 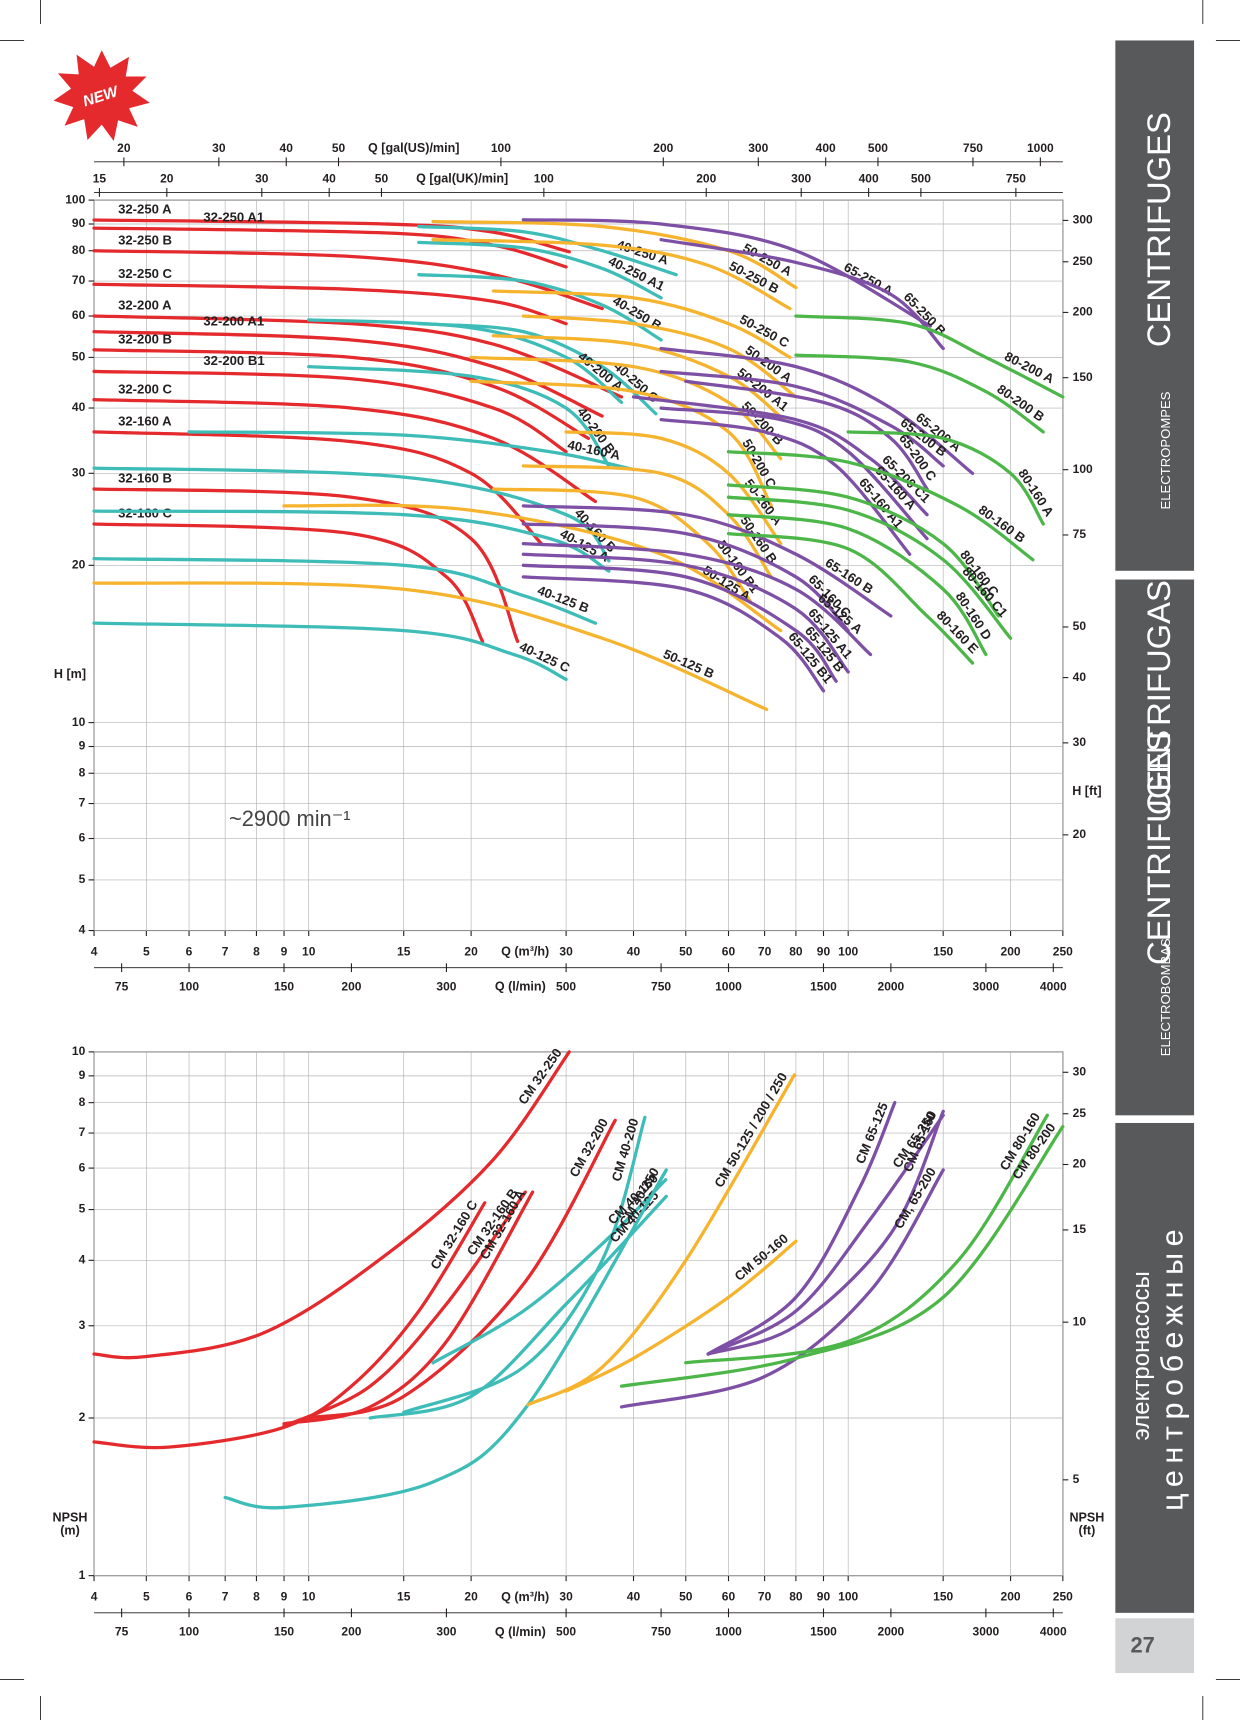 What do you see at coordinates (729, 952) in the screenshot?
I see `x-tick-label: 60` at bounding box center [729, 952].